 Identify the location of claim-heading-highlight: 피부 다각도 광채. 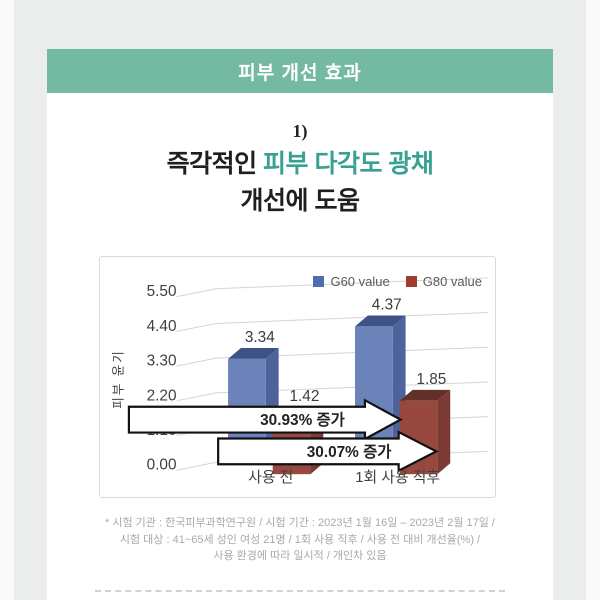
(348, 164).